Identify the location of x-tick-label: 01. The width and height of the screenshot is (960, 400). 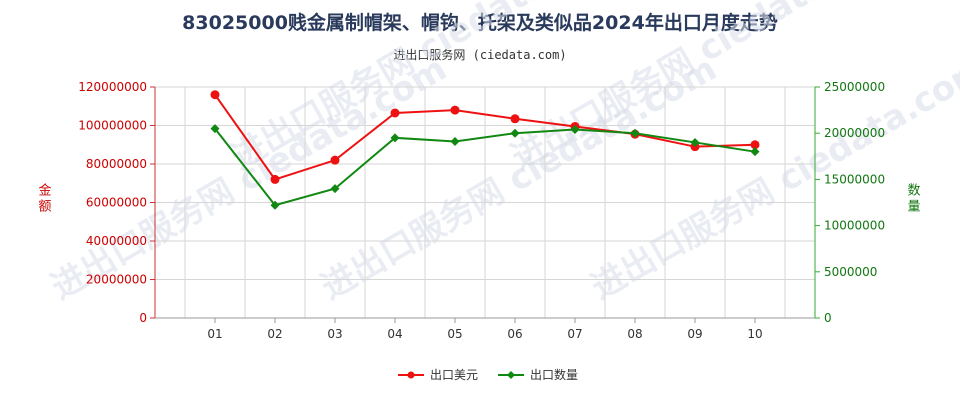
(214, 334).